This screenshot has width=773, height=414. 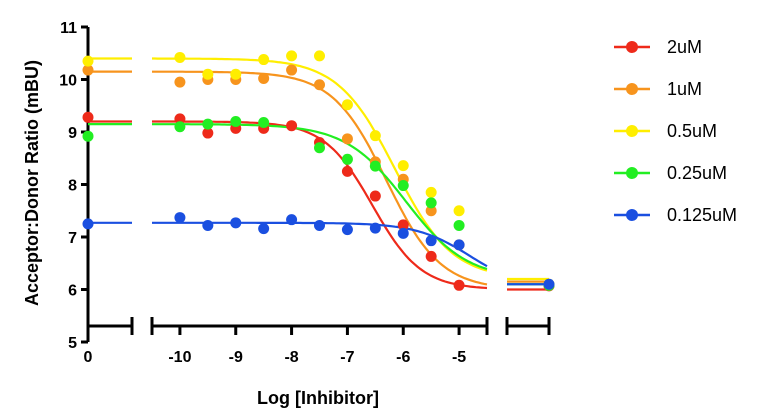 What do you see at coordinates (684, 89) in the screenshot?
I see `legend-label: 1uM` at bounding box center [684, 89].